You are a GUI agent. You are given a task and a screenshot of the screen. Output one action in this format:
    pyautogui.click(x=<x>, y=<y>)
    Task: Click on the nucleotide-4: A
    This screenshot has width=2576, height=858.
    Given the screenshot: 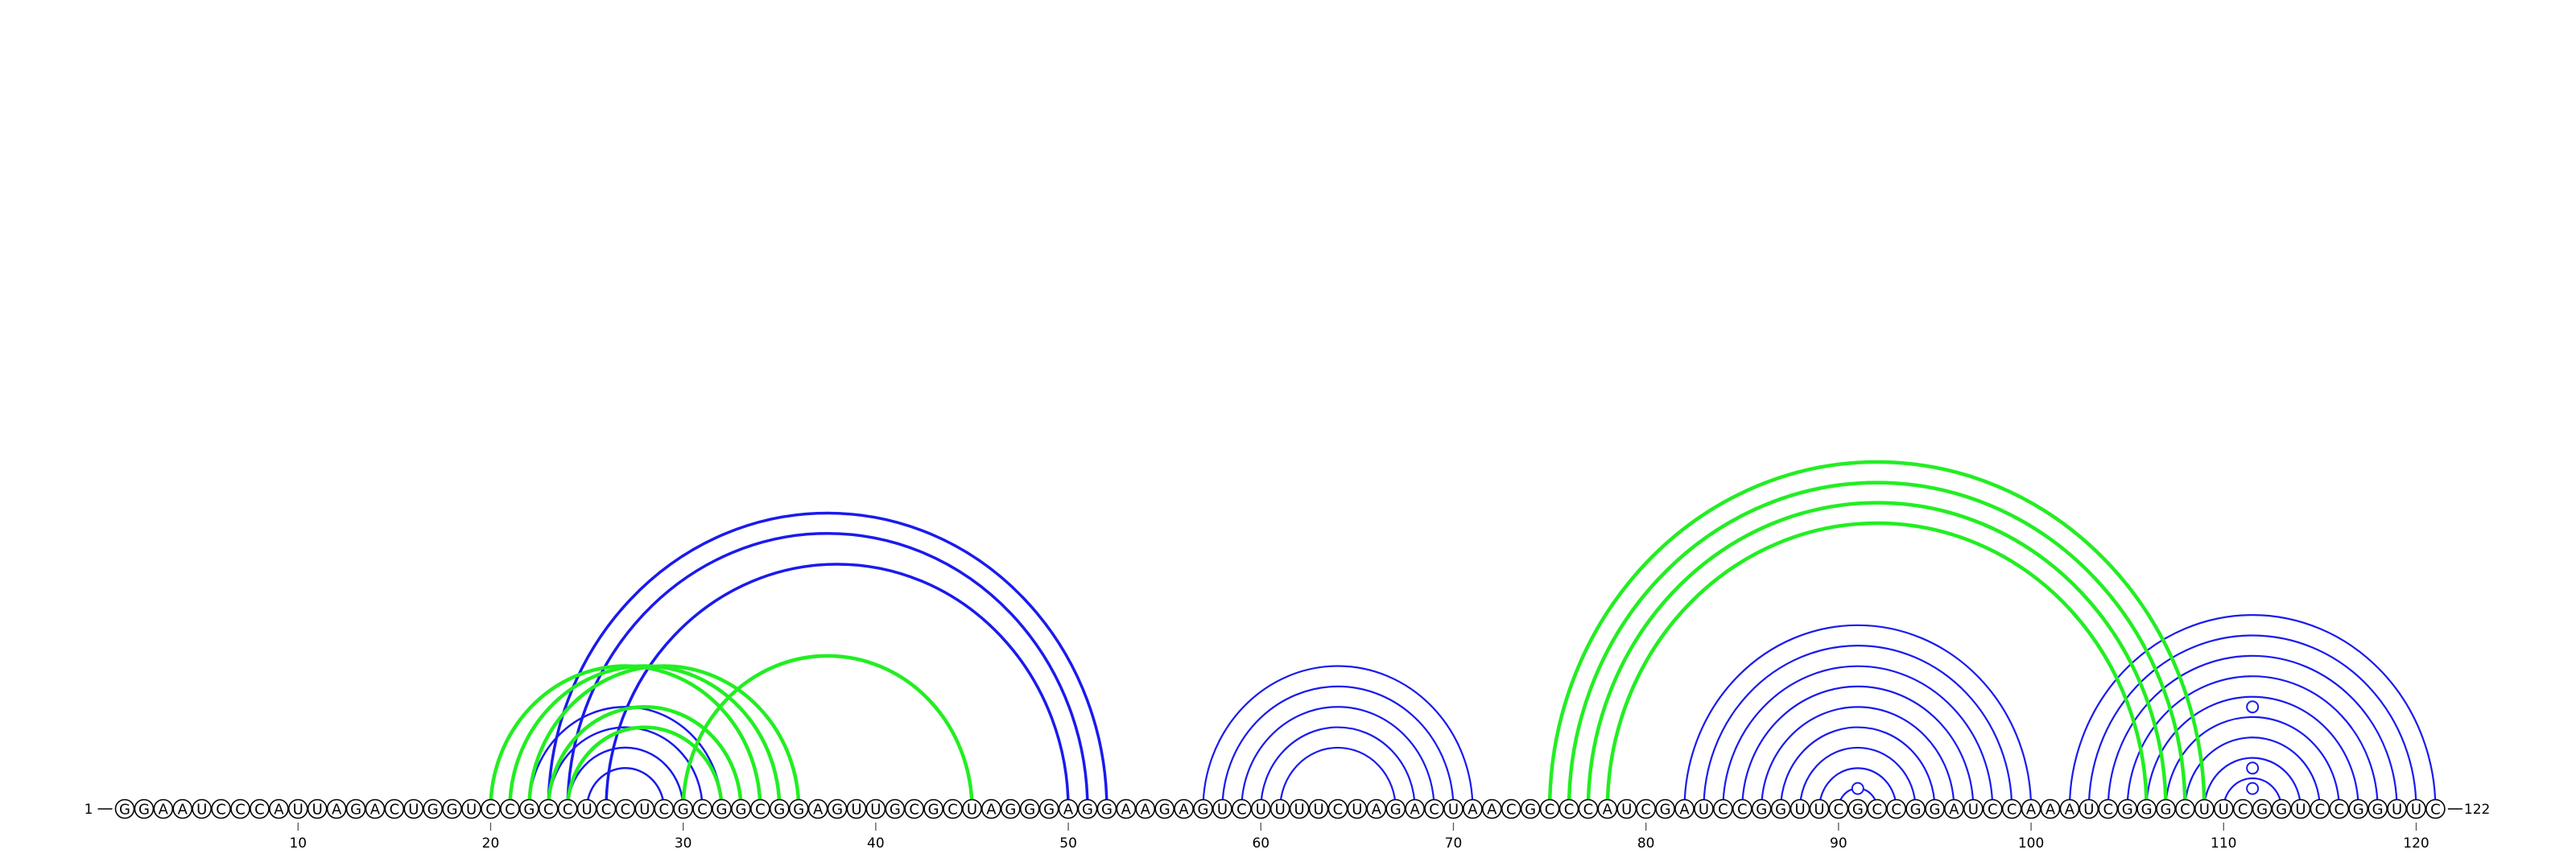 What is the action you would take?
    pyautogui.click(x=182, y=808)
    